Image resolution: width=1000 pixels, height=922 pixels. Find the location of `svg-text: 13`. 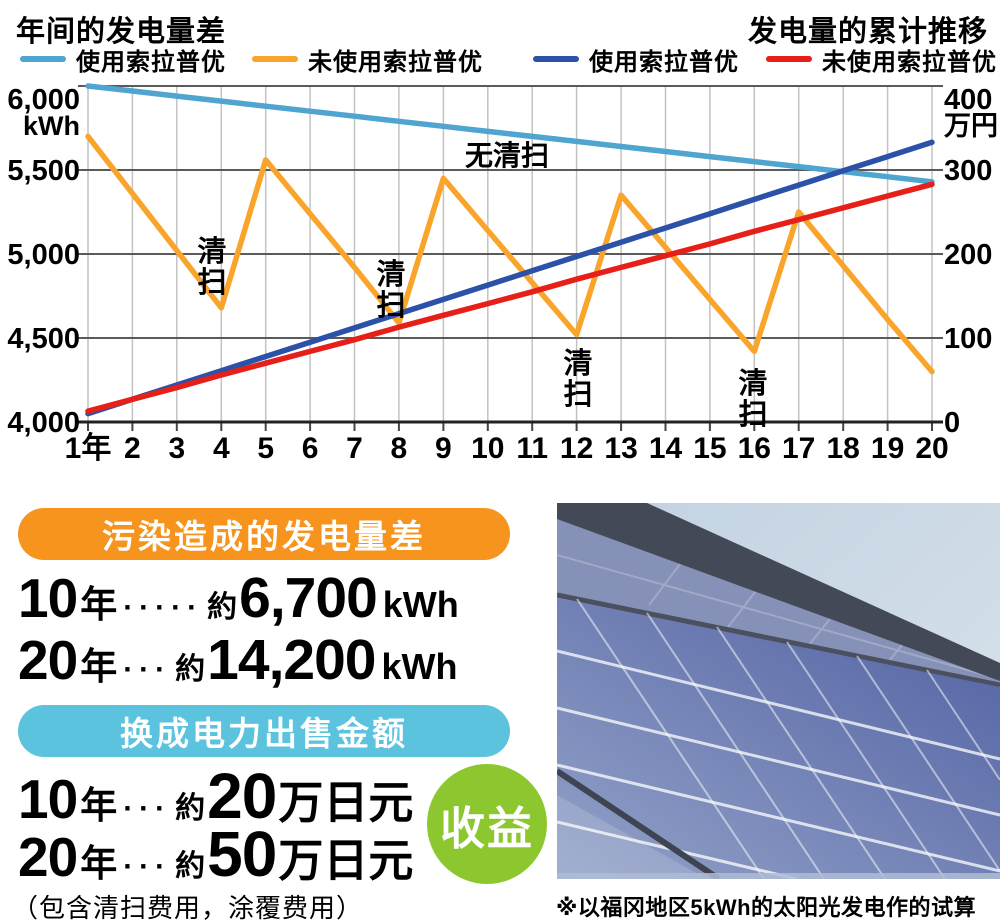

svg-text: 13 is located at coordinates (620, 448).